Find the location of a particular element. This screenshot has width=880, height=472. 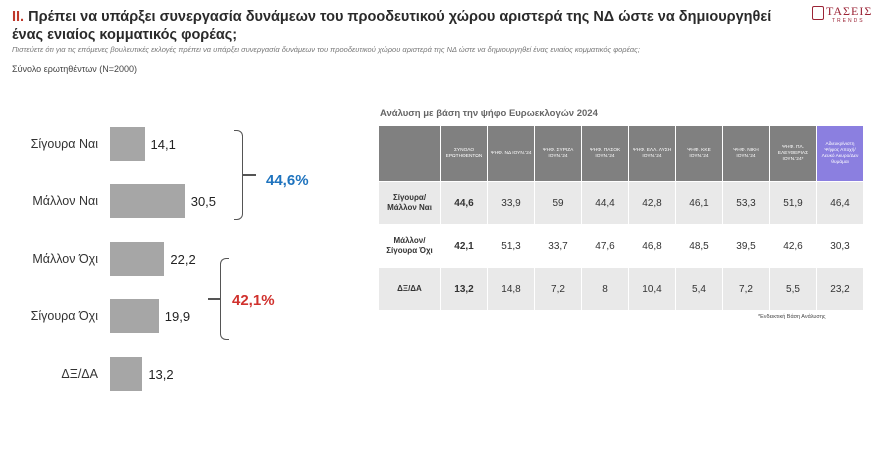

column-header: ΨΗΦ. ΣΥΡΙΖΑ ΙΟΥΝ.'24 is located at coordinates (558, 153).